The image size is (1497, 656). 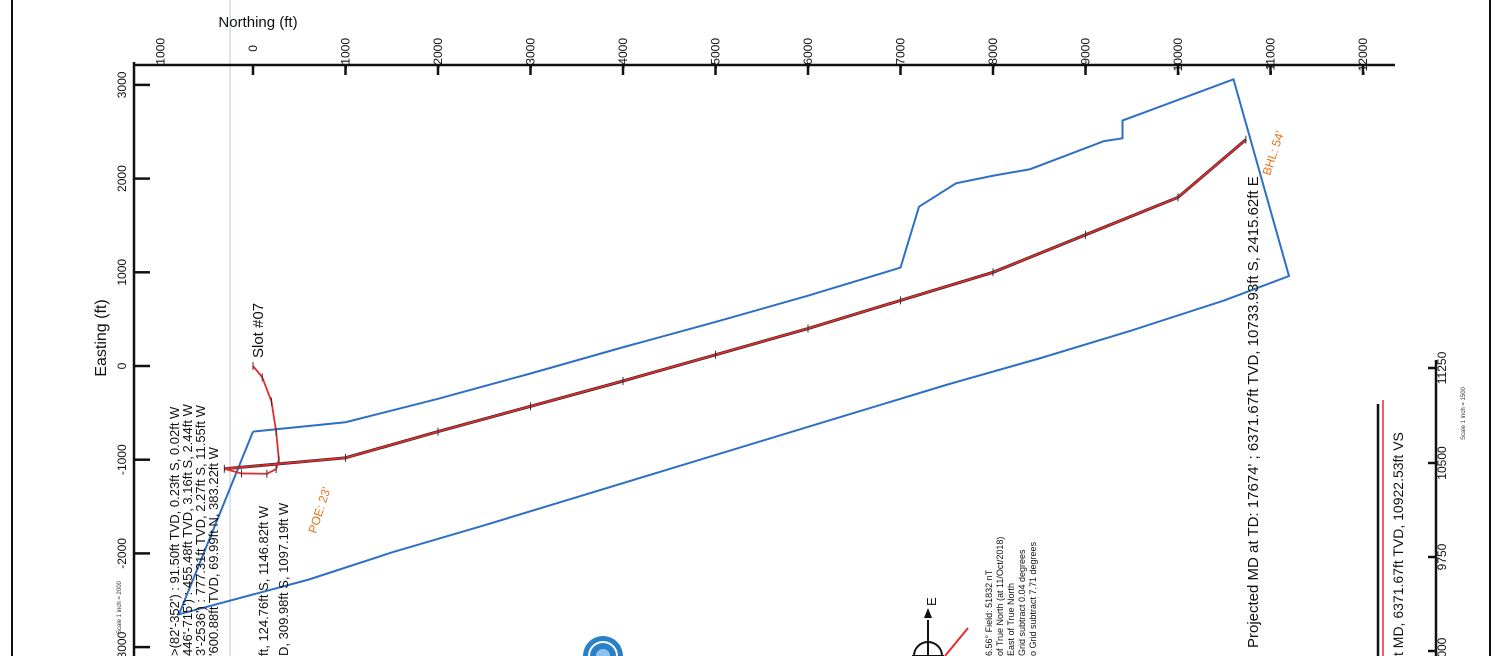 I want to click on bhl-label: BHL: 54', so click(x=1273, y=153).